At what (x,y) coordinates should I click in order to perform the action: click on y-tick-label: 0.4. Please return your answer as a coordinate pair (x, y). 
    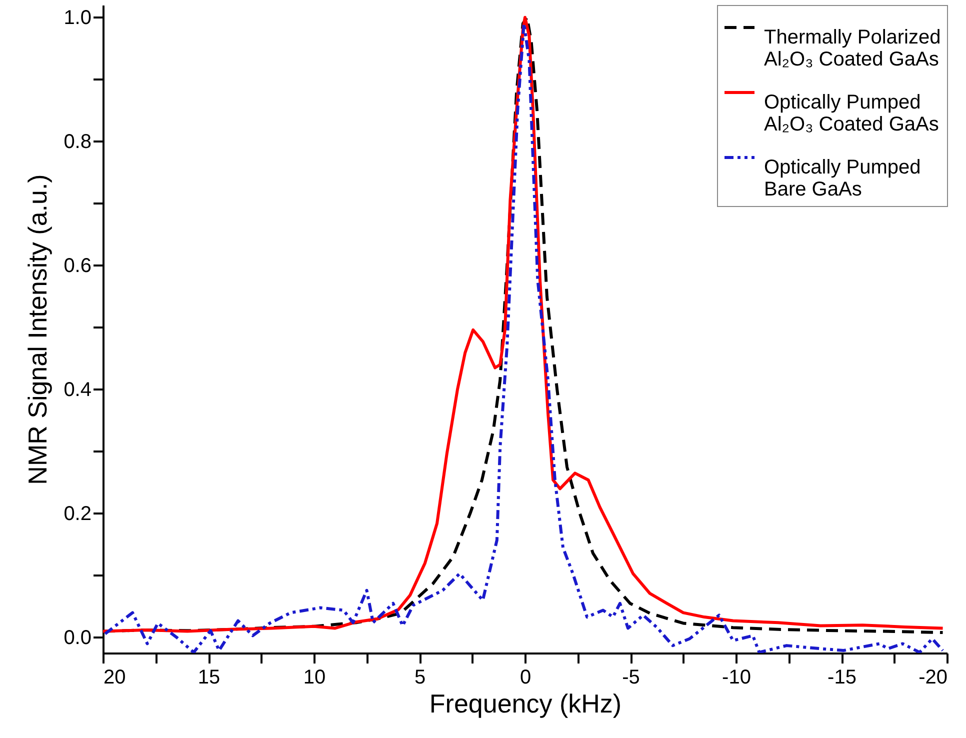
    Looking at the image, I should click on (78, 389).